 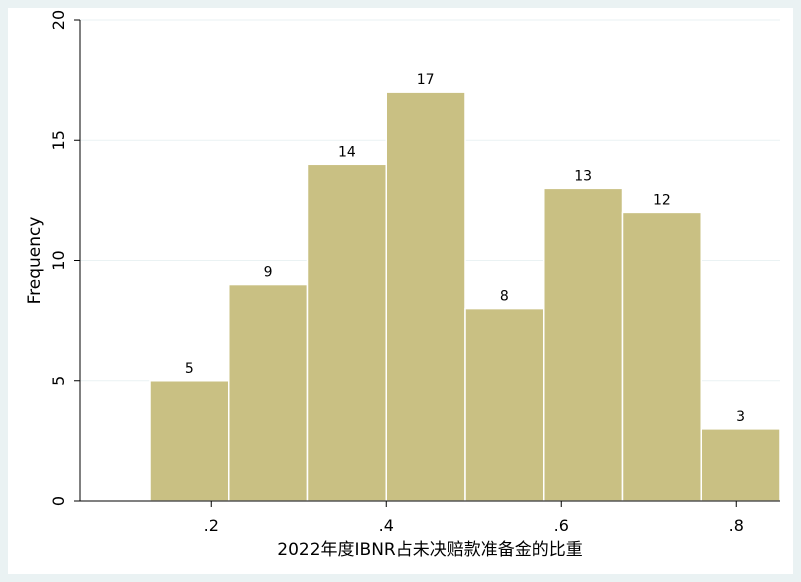 I want to click on x-tick-label: .6, so click(x=561, y=525).